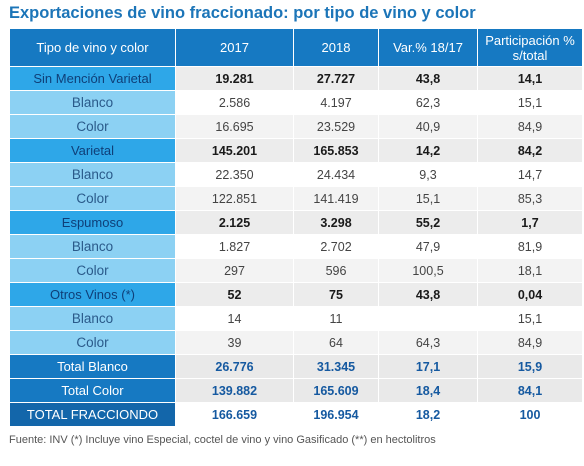 This screenshot has height=466, width=584. I want to click on value-variacion, so click(428, 318).